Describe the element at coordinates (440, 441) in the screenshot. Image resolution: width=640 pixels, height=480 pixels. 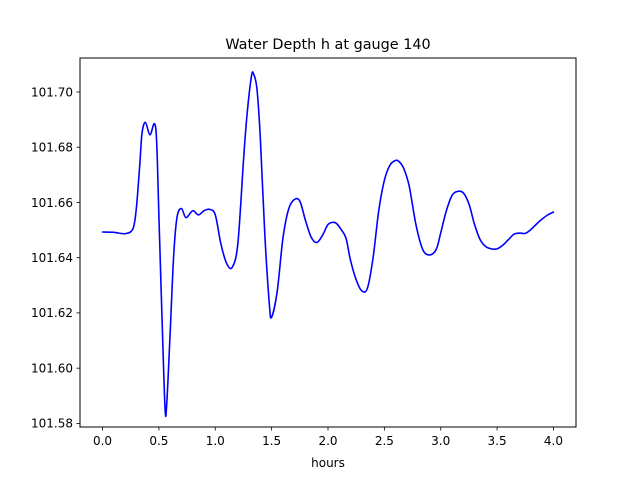
I see `x-tick-label: 3.0` at that location.